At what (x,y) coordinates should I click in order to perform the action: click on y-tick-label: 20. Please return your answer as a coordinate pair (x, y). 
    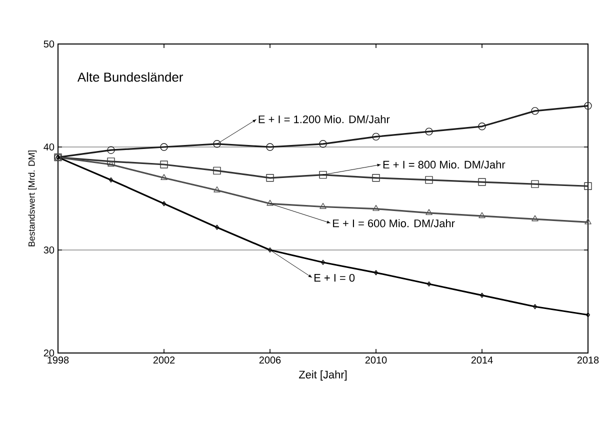
    Looking at the image, I should click on (49, 353).